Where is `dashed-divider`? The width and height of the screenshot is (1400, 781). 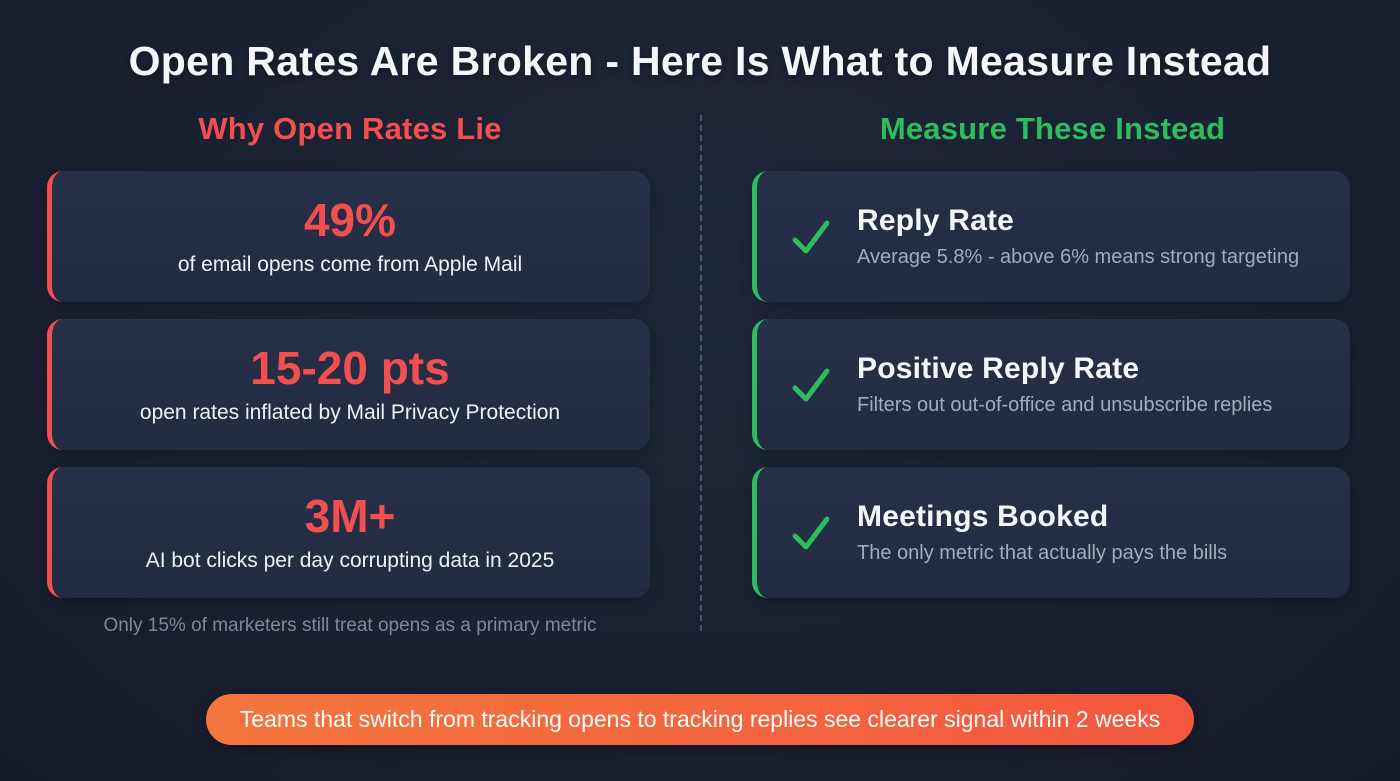 dashed-divider is located at coordinates (701, 373).